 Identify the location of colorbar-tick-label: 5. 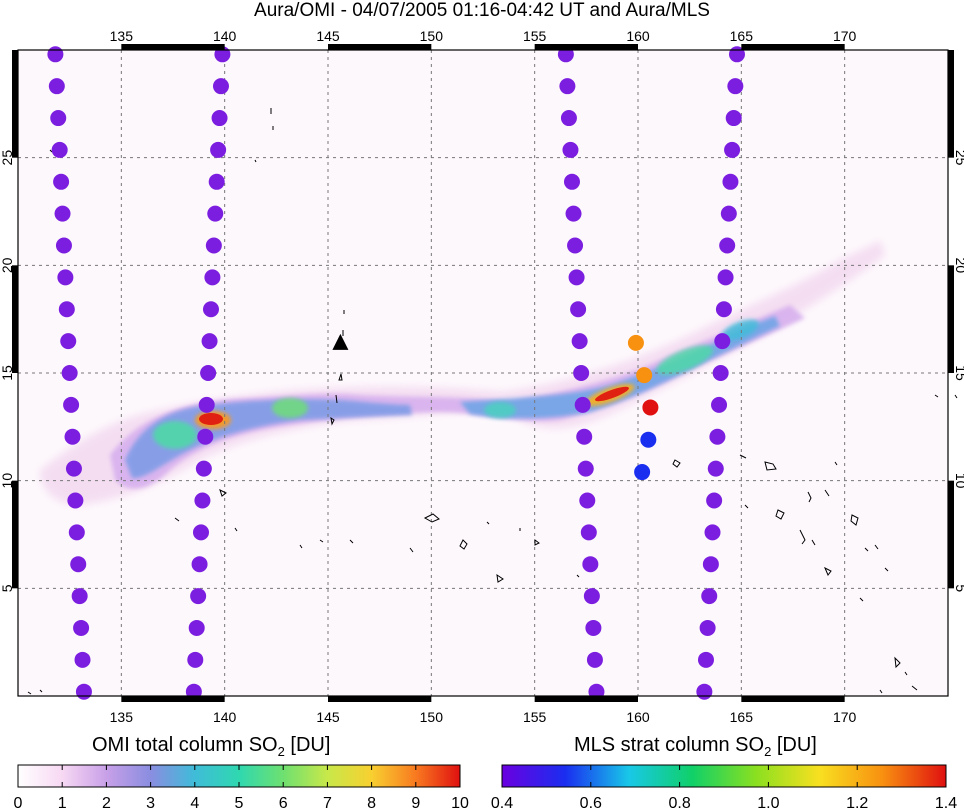
(239, 803).